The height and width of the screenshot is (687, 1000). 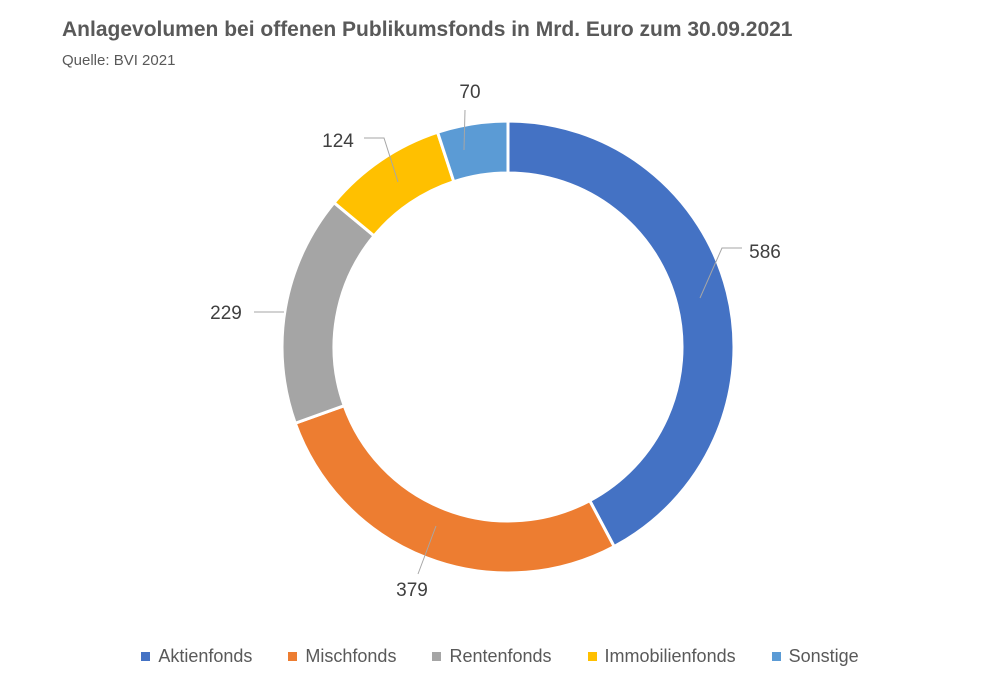 I want to click on legend-label-rentenfonds: Rentenfonds, so click(x=500, y=656).